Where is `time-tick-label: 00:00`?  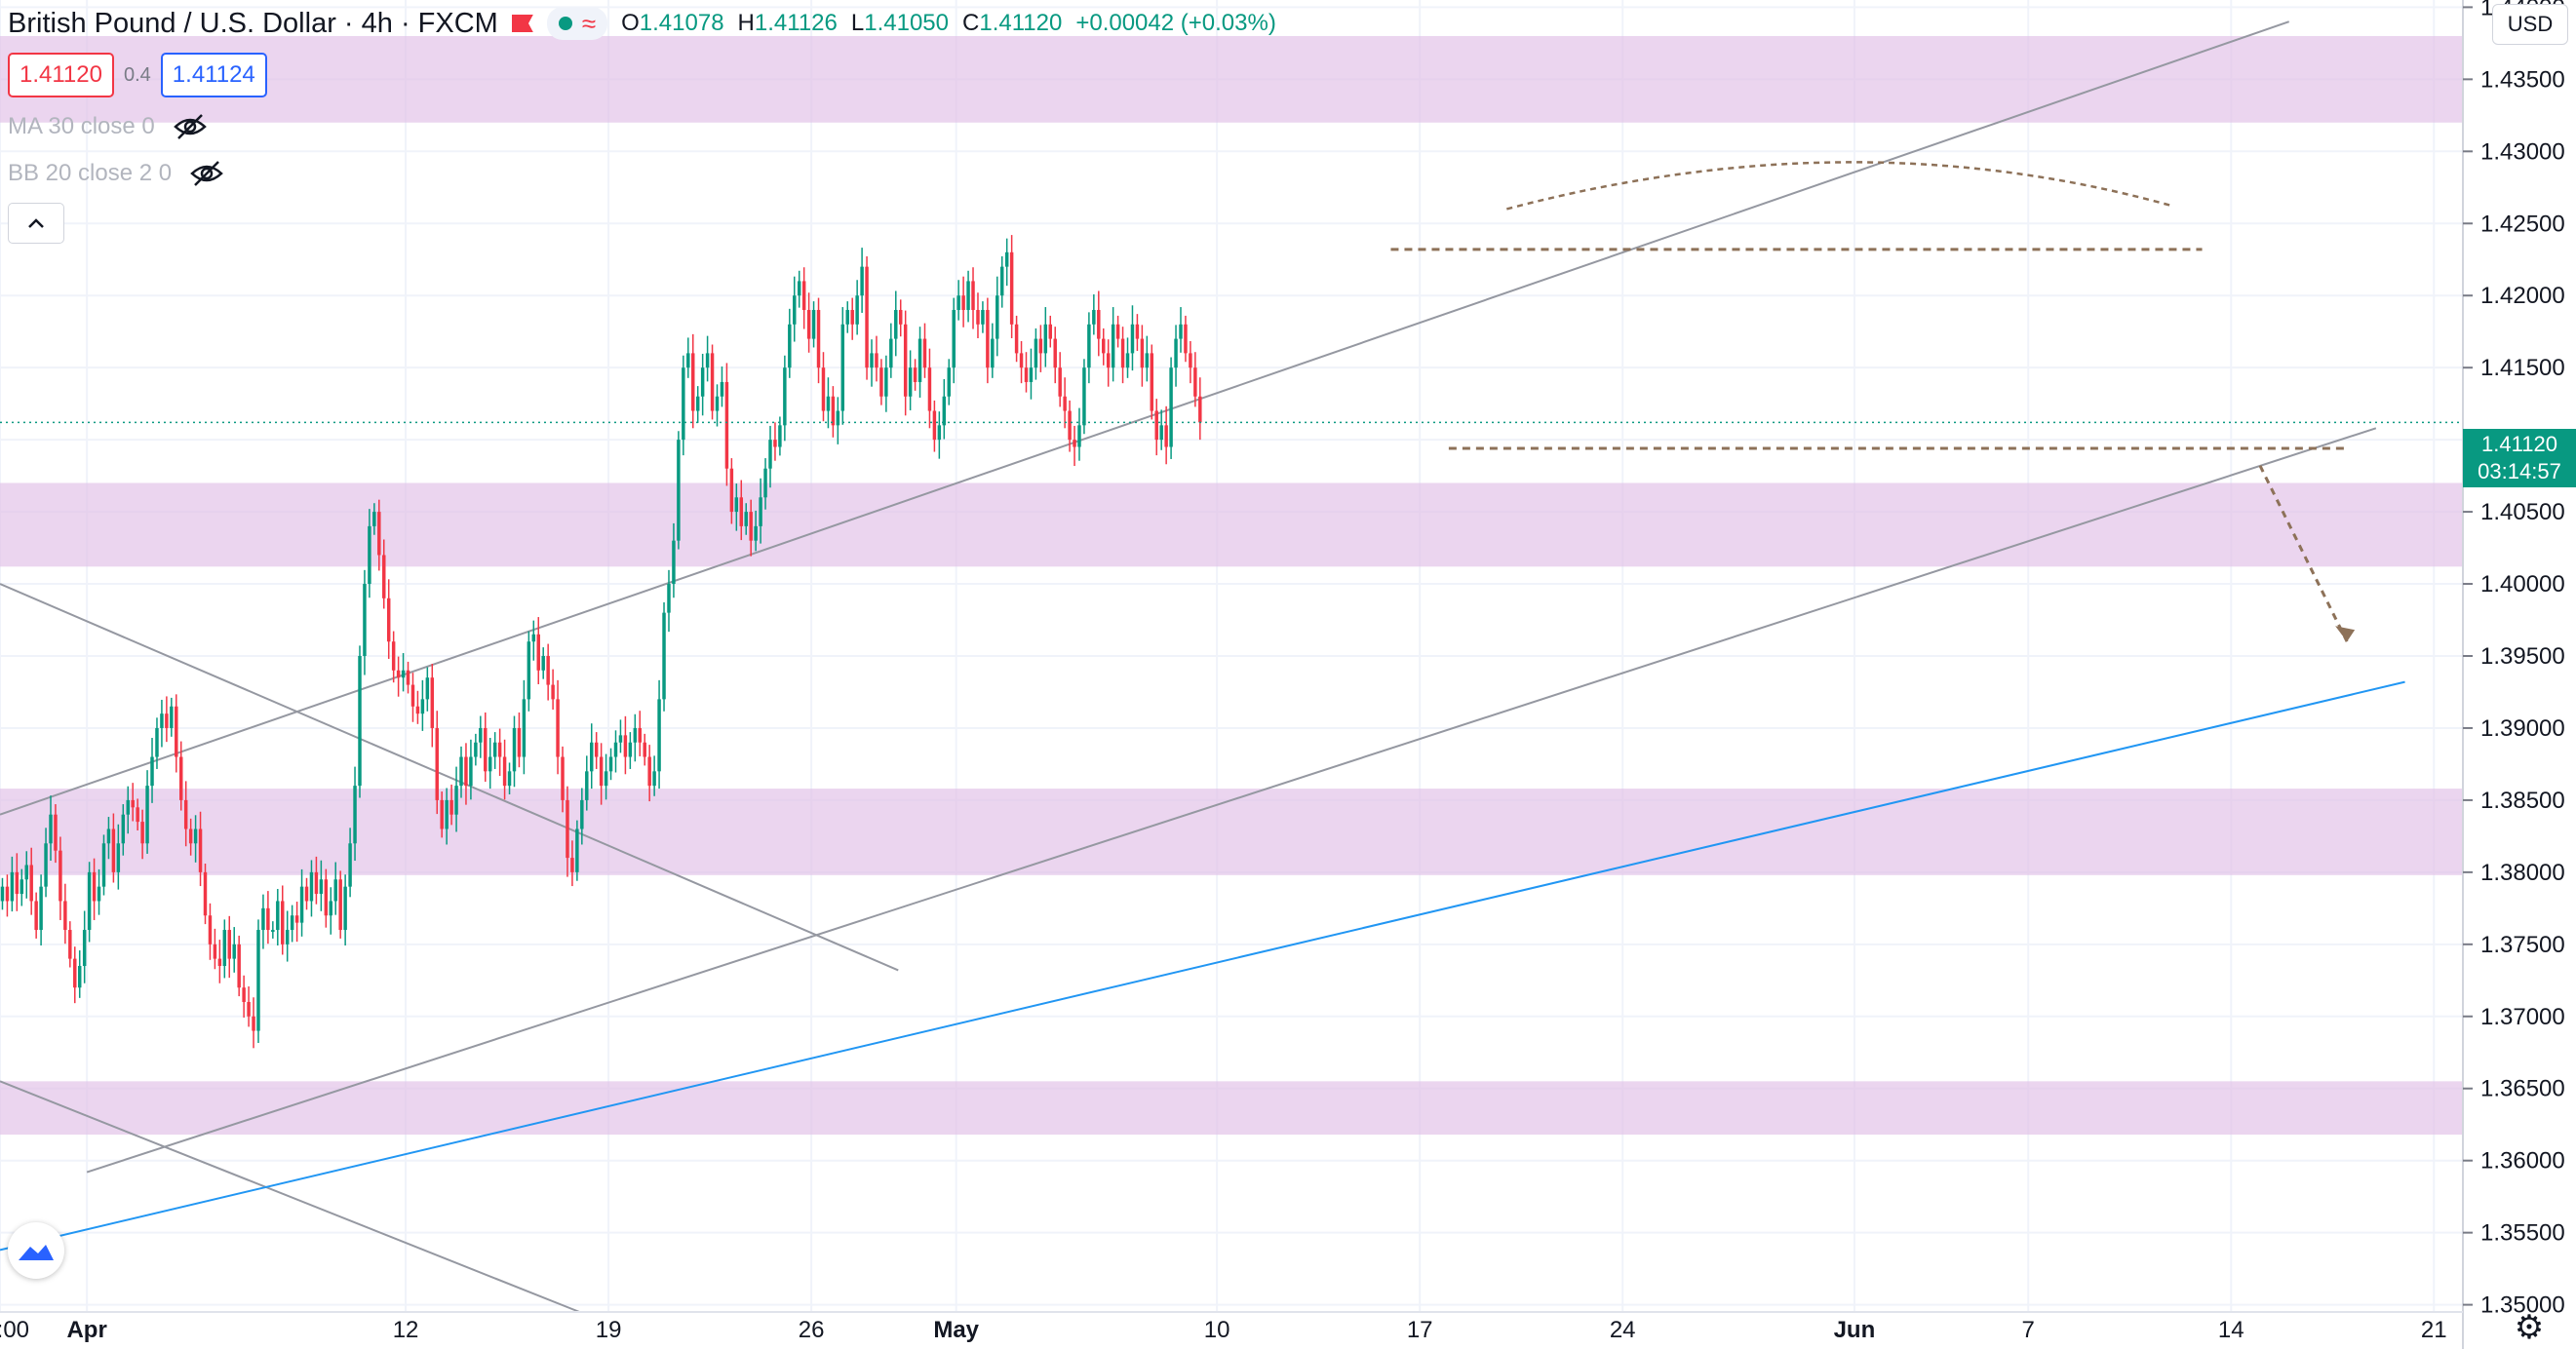 time-tick-label: 00:00 is located at coordinates (14, 1330).